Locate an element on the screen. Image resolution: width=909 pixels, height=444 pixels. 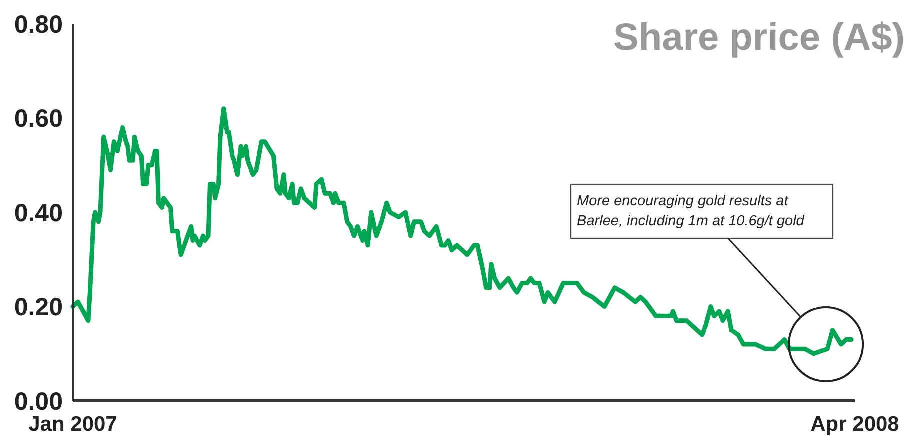
y-tick-label: 0.20 is located at coordinates (38, 308).